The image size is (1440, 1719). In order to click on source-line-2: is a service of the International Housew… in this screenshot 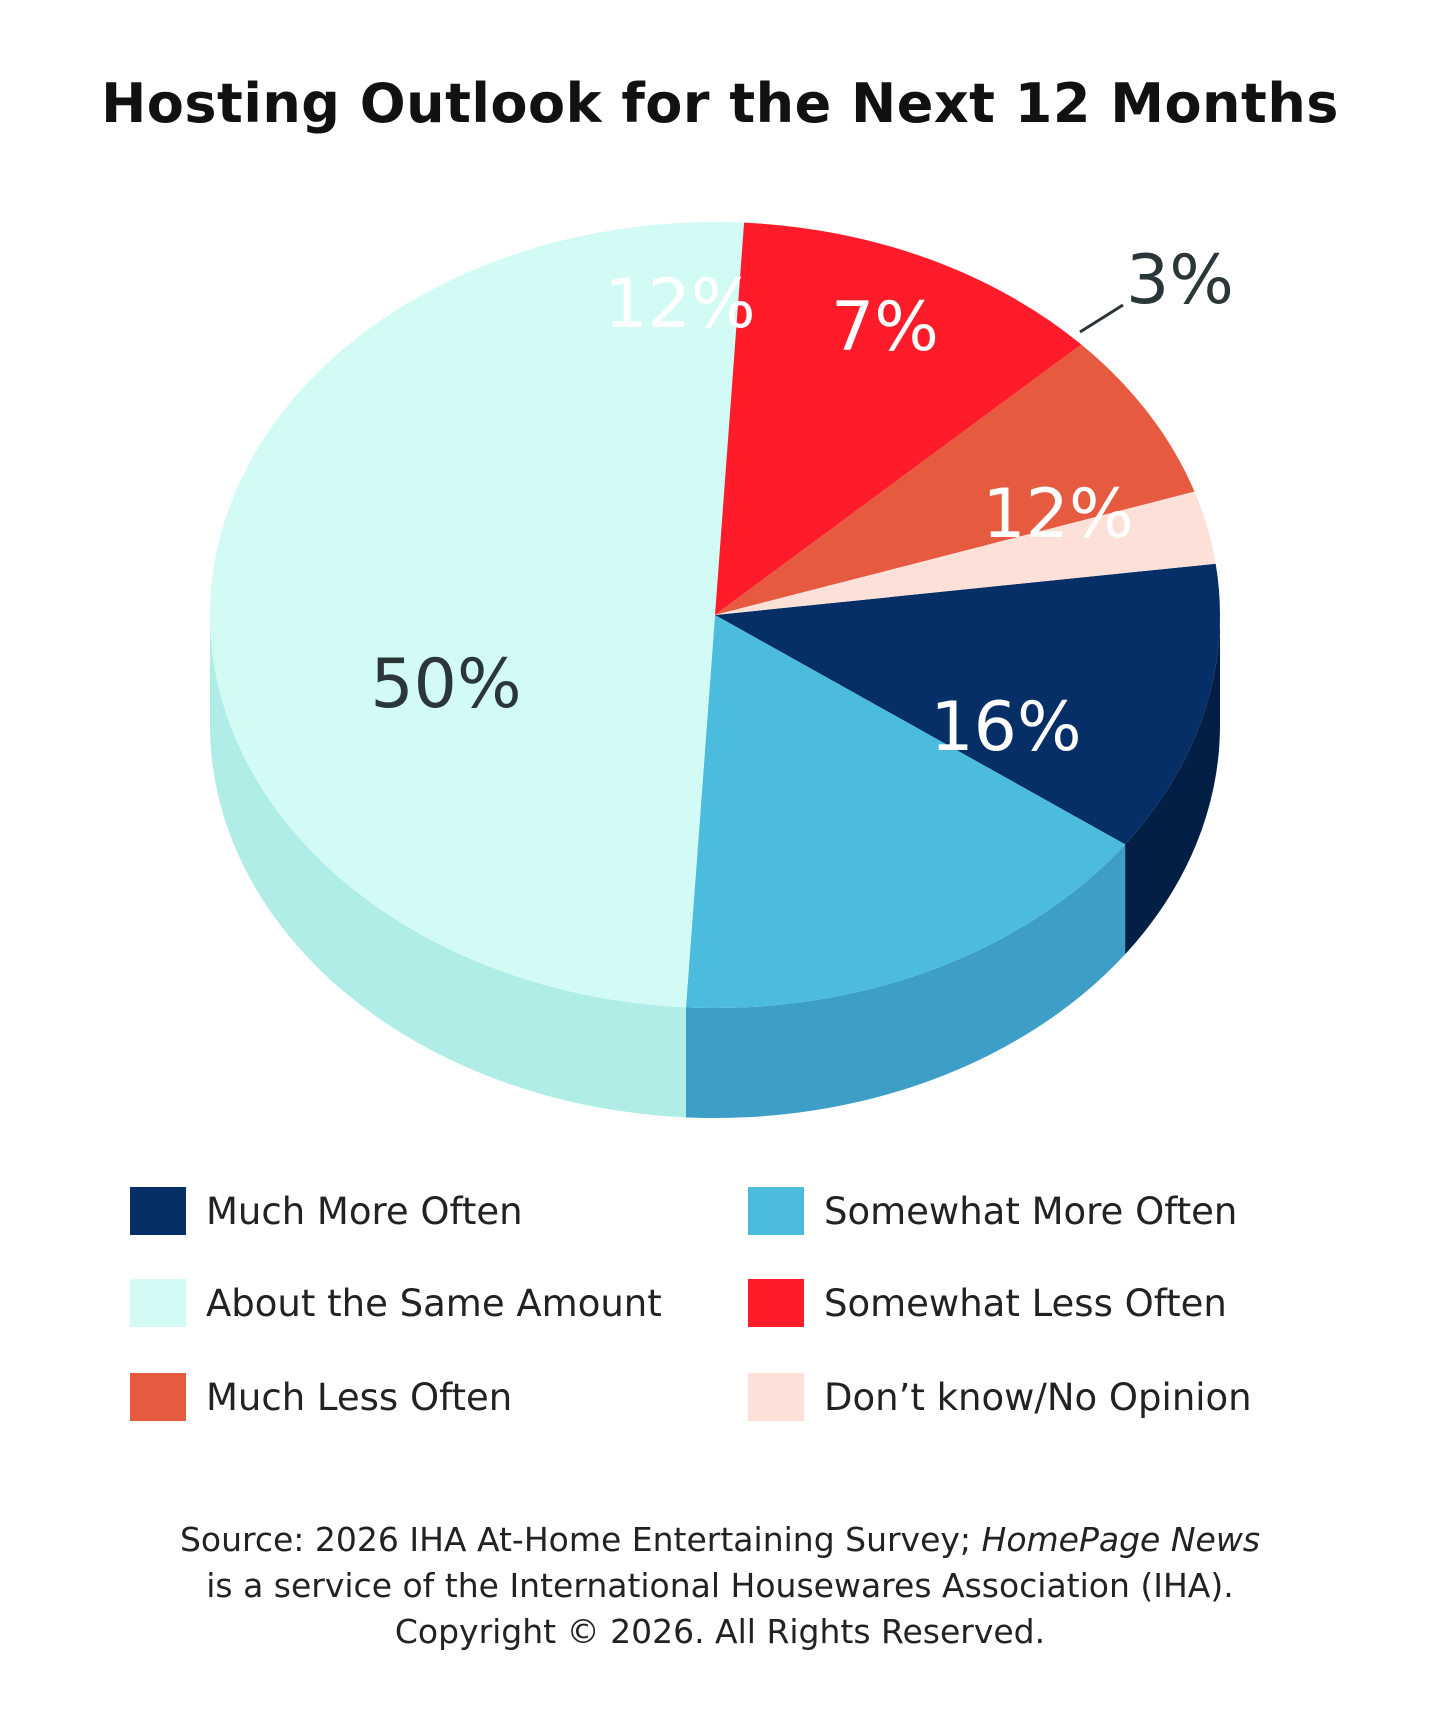, I will do `click(720, 1585)`.